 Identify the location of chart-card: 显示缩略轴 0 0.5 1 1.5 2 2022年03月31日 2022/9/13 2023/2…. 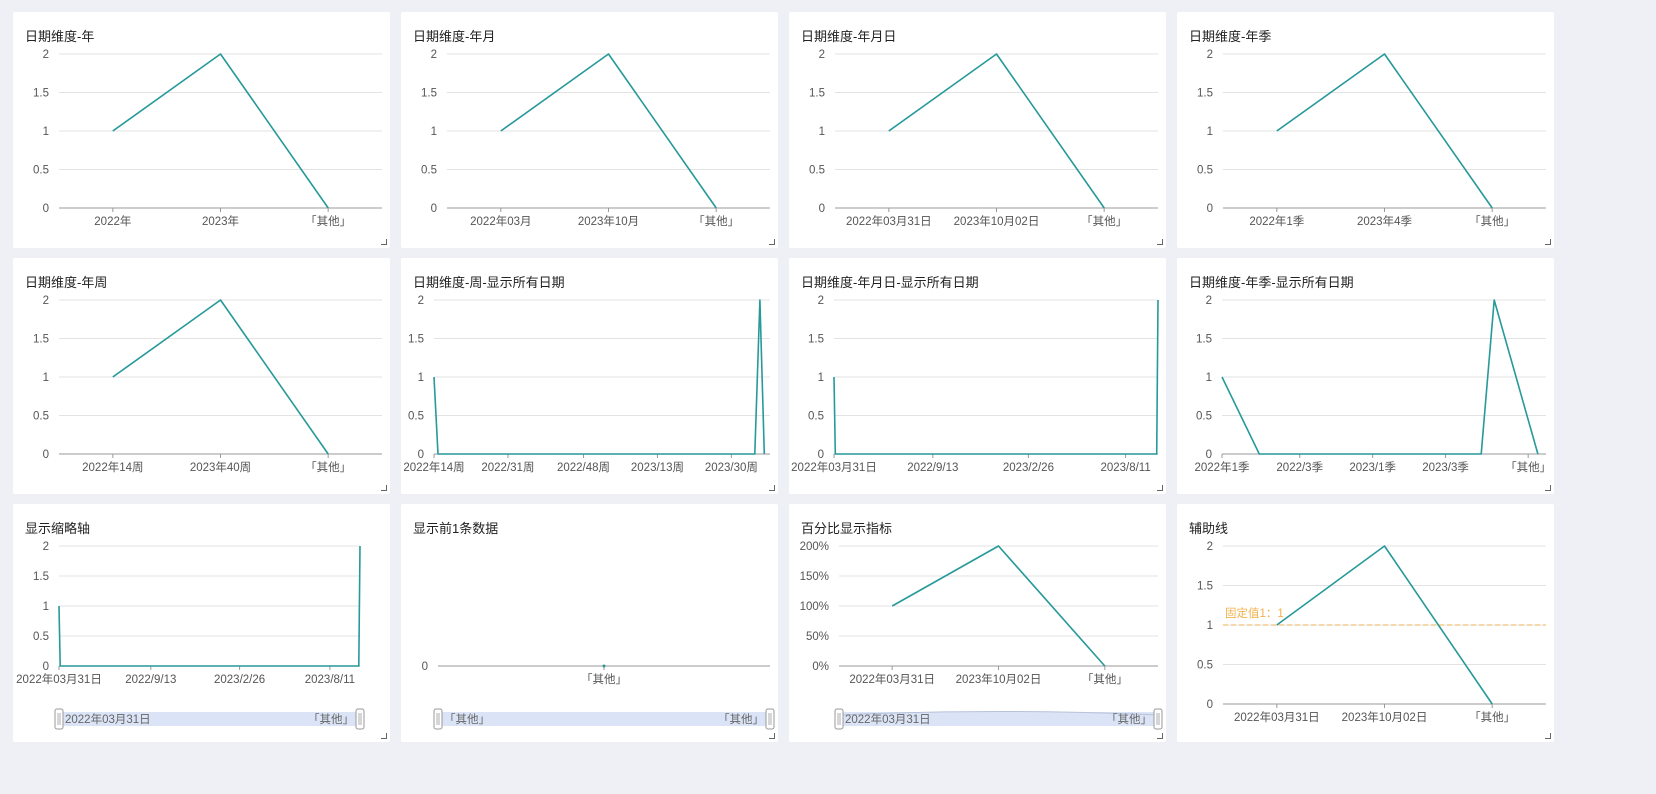
(201, 623).